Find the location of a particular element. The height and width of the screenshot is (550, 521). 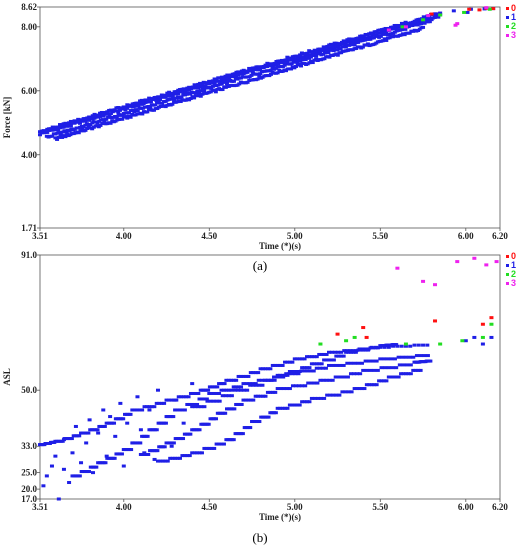

x-axis-label: Time (*)(s) is located at coordinates (280, 246).